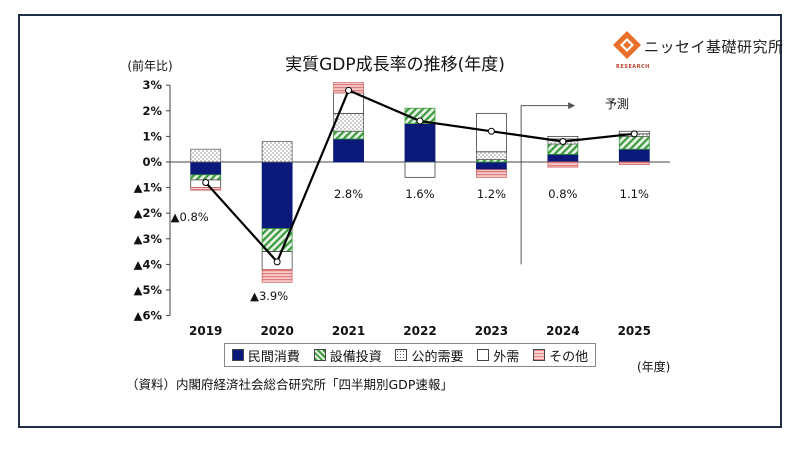 Image resolution: width=800 pixels, height=450 pixels. Describe the element at coordinates (491, 194) in the screenshot. I see `gdp-data-label: 1.2%` at that location.